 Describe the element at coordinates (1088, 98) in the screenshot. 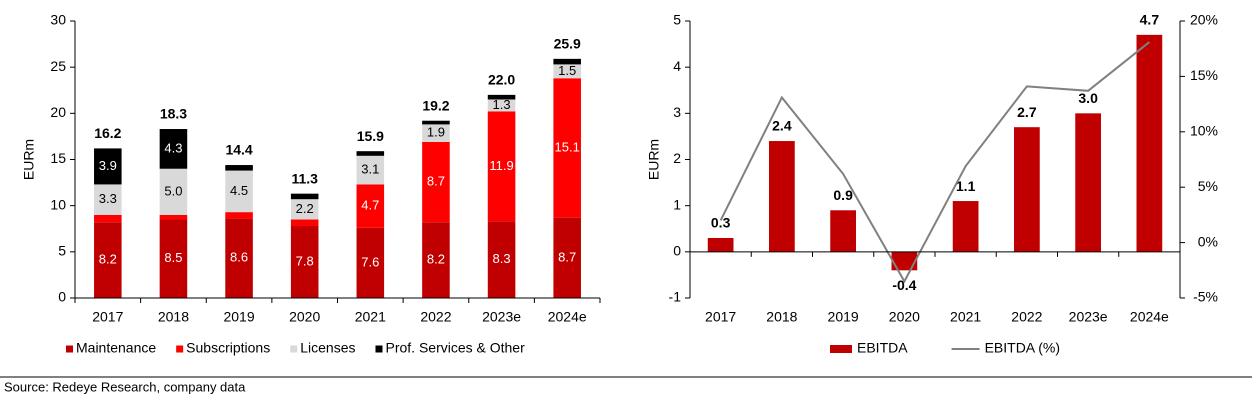

I see `value-label: 3.0` at that location.